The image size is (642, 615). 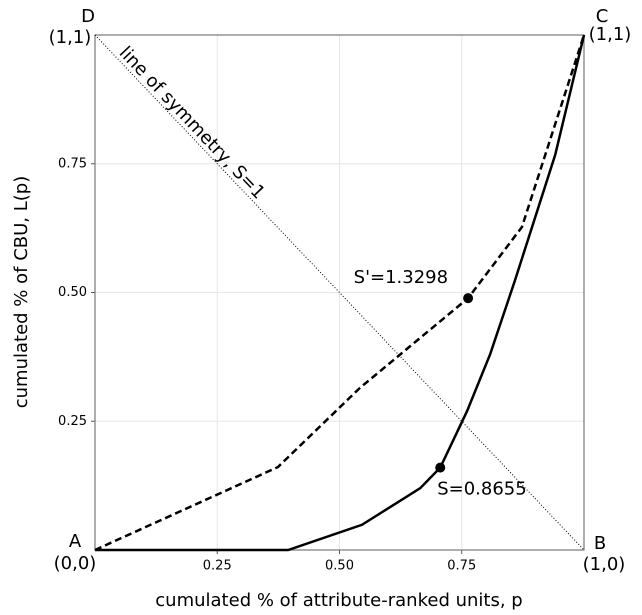 I want to click on corner-label: (1,0), so click(x=604, y=564).